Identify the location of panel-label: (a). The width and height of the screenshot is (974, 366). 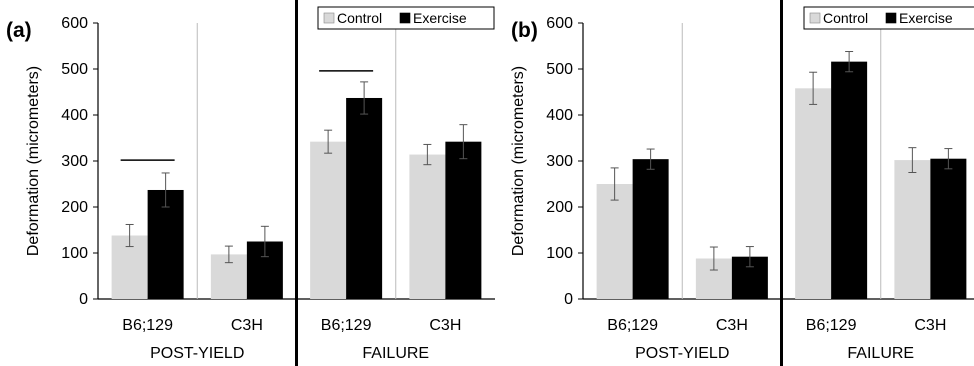
(19, 30).